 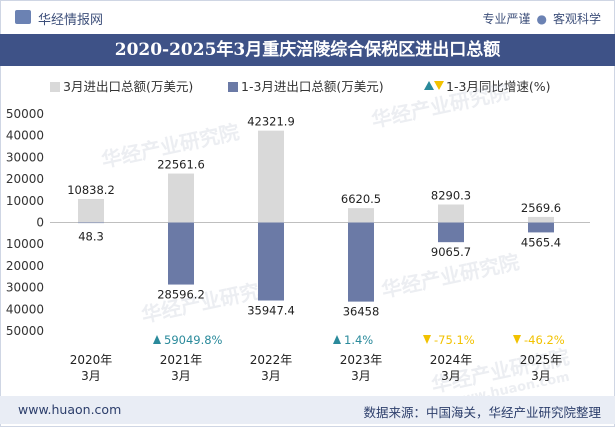 I want to click on legend-item-series3: 1-3月同比增速(%), so click(x=487, y=85).